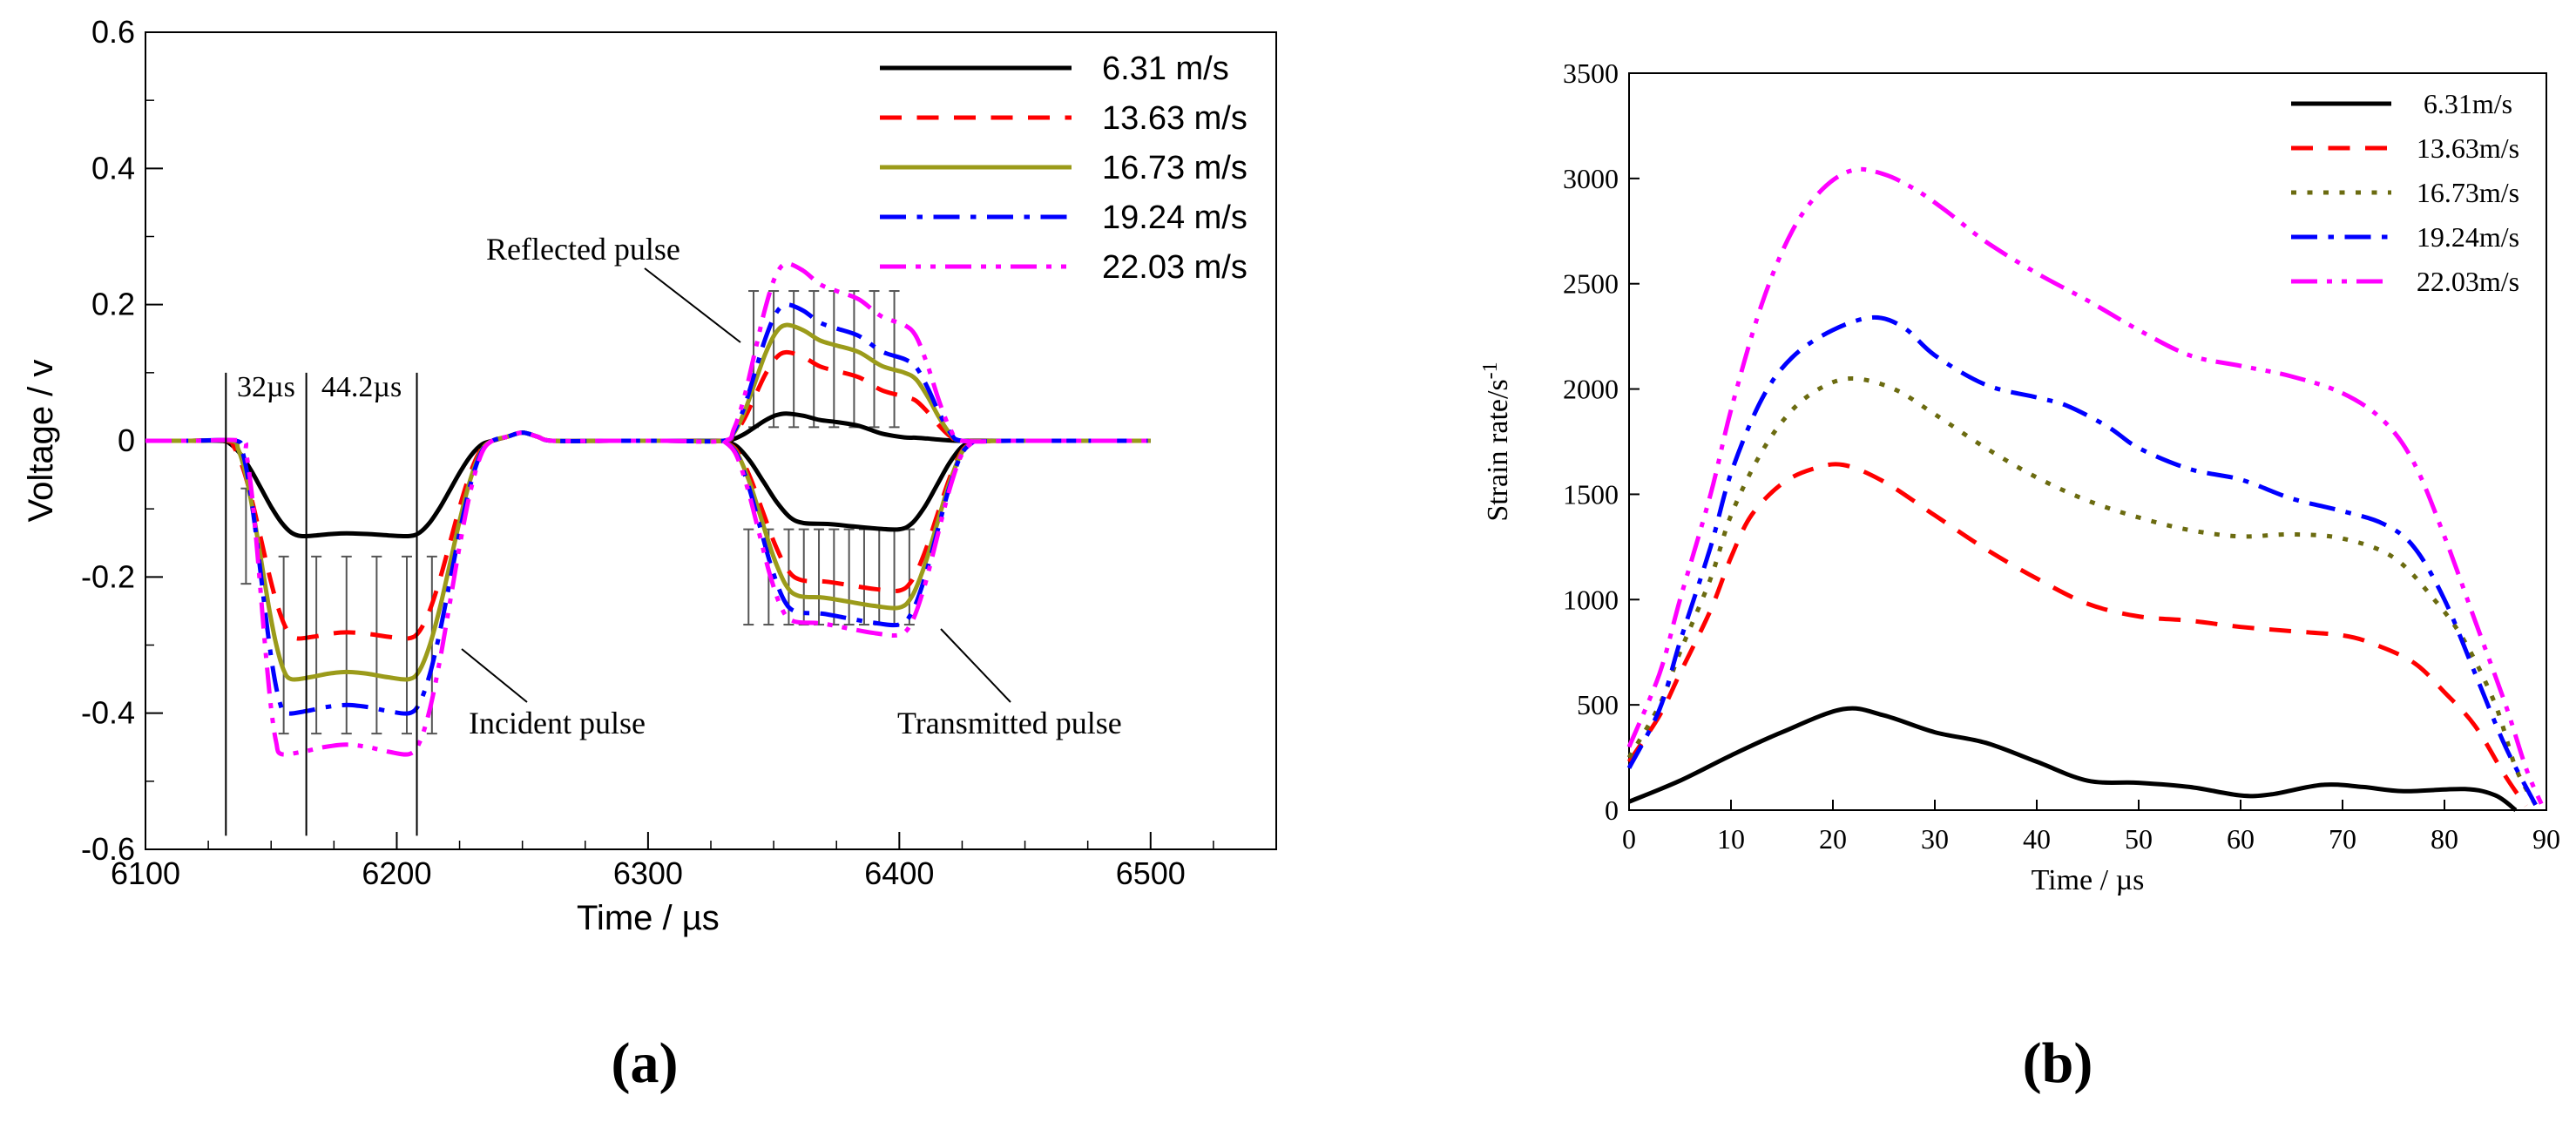  I want to click on y-tick-label-b: 3000, so click(1591, 178).